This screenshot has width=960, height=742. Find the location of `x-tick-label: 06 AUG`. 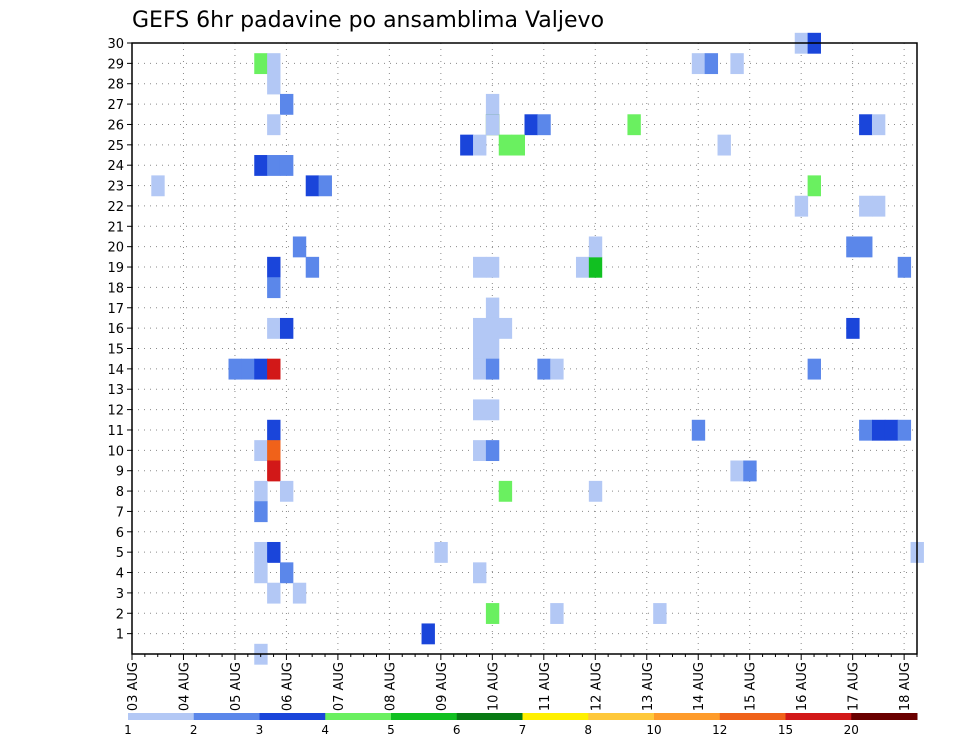

x-tick-label: 06 AUG is located at coordinates (287, 686).